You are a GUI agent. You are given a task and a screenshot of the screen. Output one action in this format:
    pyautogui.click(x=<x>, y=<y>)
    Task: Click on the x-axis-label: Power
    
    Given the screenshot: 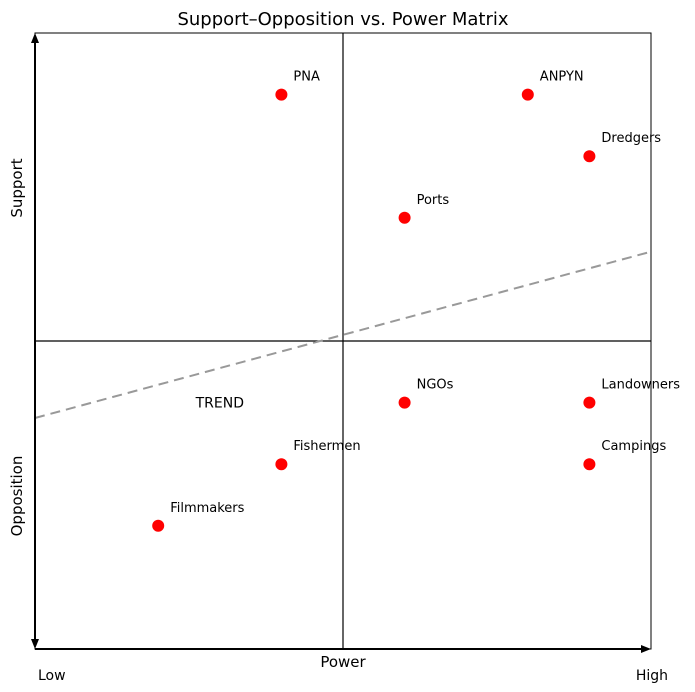 What is the action you would take?
    pyautogui.click(x=343, y=662)
    